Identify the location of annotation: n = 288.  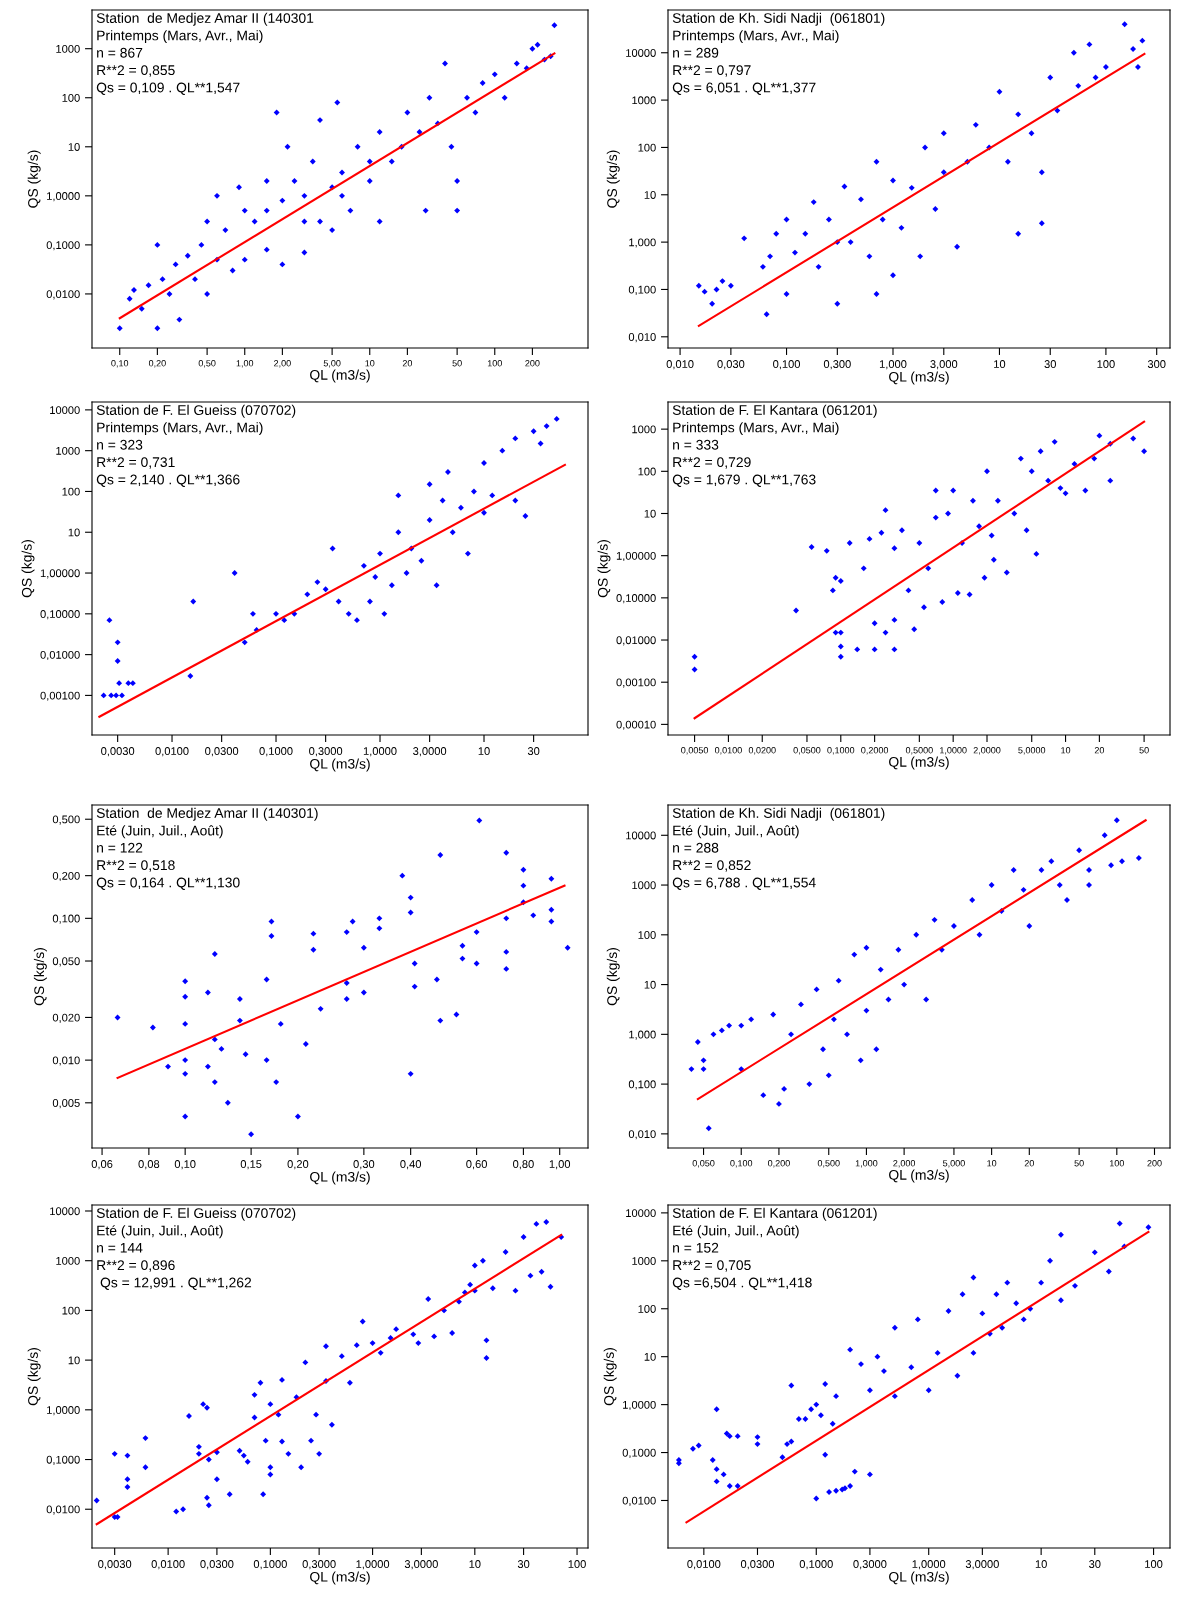
(696, 847).